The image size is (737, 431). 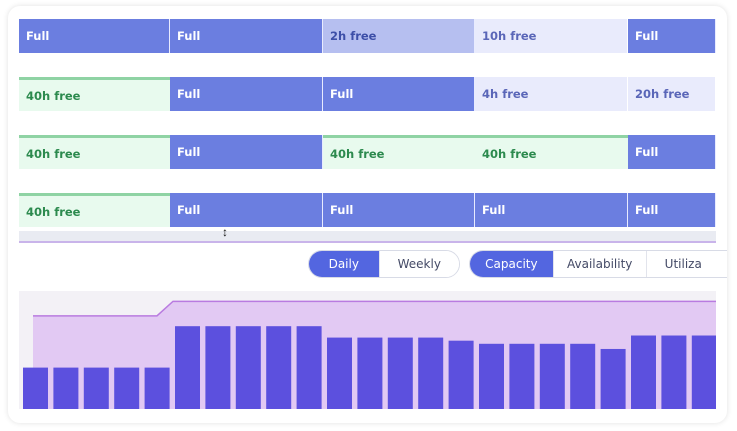 I want to click on daily-button: Daily, so click(x=344, y=264).